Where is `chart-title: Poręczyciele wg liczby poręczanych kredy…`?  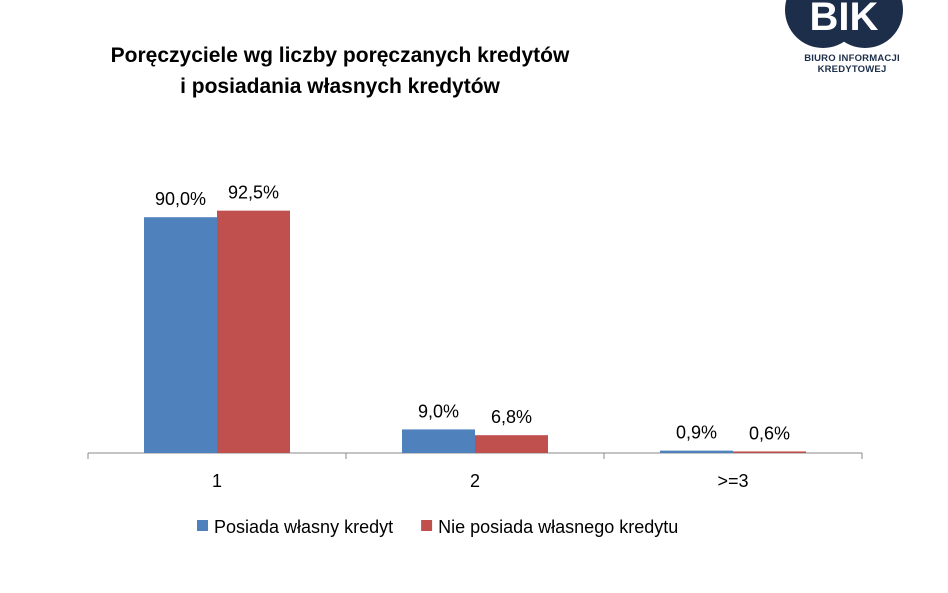
chart-title: Poręczyciele wg liczby poręczanych kredy… is located at coordinates (340, 71).